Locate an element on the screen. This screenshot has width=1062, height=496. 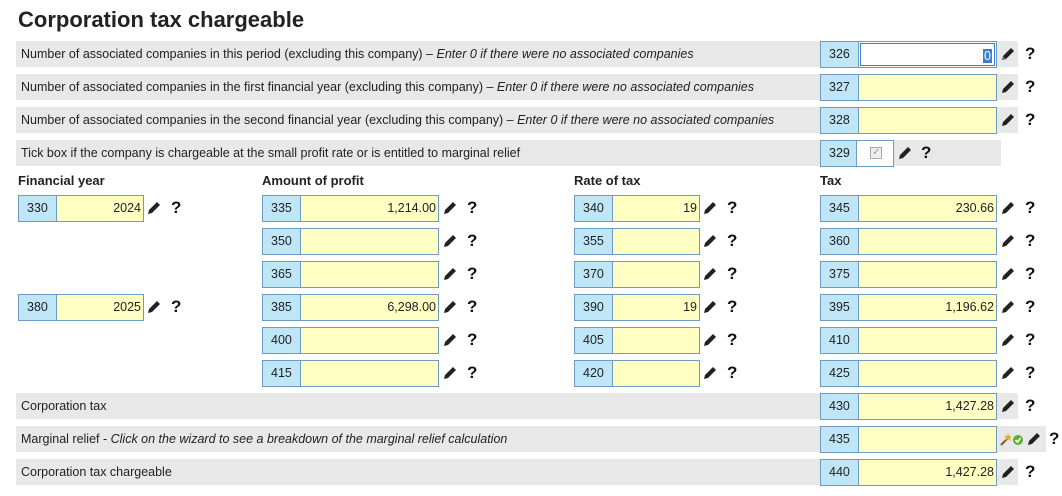
amount-of-profit-input: 6,298.00 is located at coordinates (369, 307).